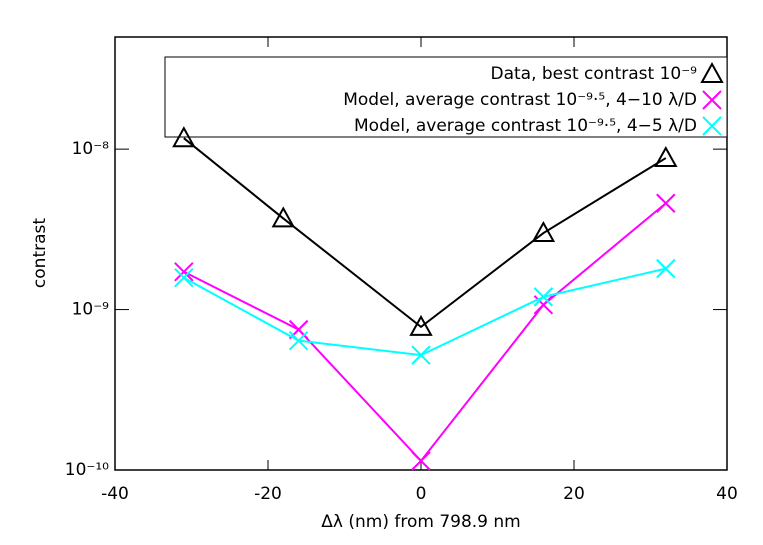 The width and height of the screenshot is (763, 545). What do you see at coordinates (91, 149) in the screenshot?
I see `y-tick-label: 10⁻⁸` at bounding box center [91, 149].